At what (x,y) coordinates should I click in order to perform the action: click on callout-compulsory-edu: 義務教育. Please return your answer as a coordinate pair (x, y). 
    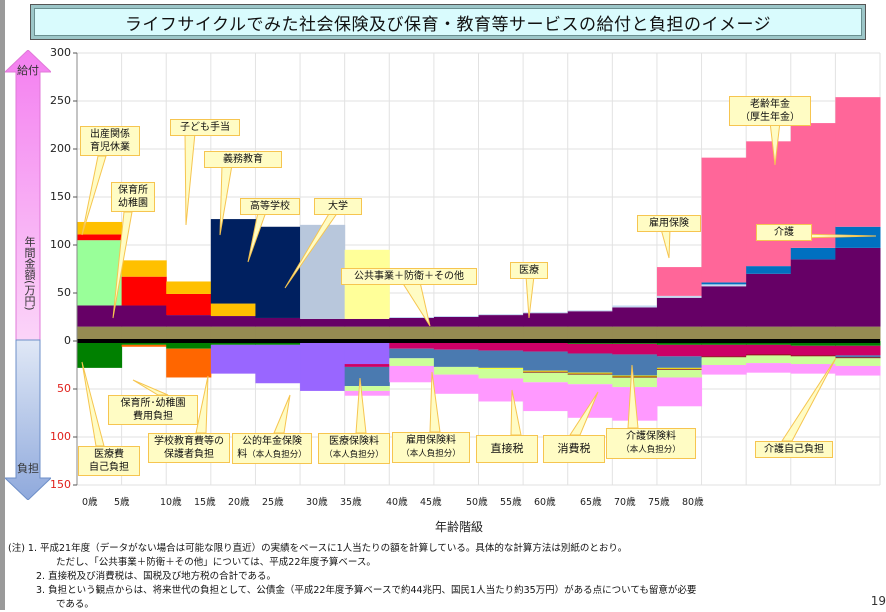
    Looking at the image, I should click on (243, 159).